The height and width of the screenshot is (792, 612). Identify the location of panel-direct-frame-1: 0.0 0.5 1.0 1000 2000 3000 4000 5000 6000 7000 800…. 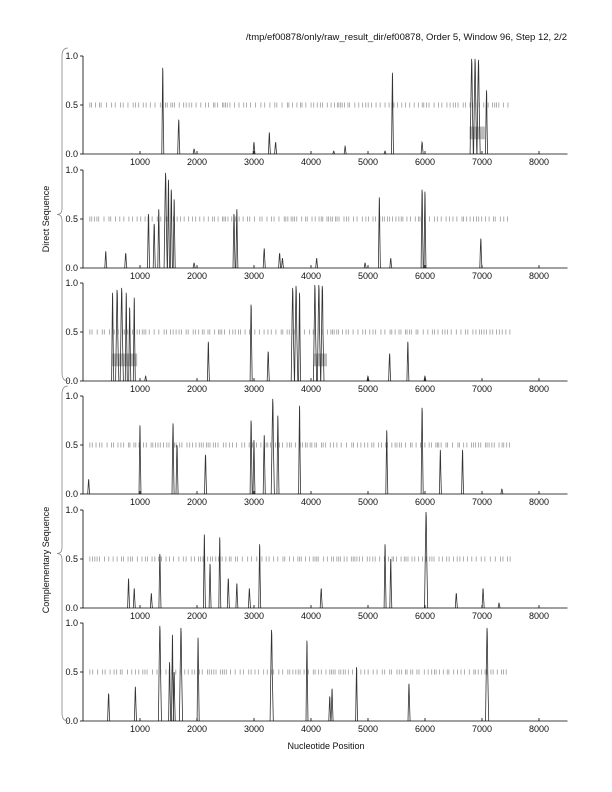
(316, 109).